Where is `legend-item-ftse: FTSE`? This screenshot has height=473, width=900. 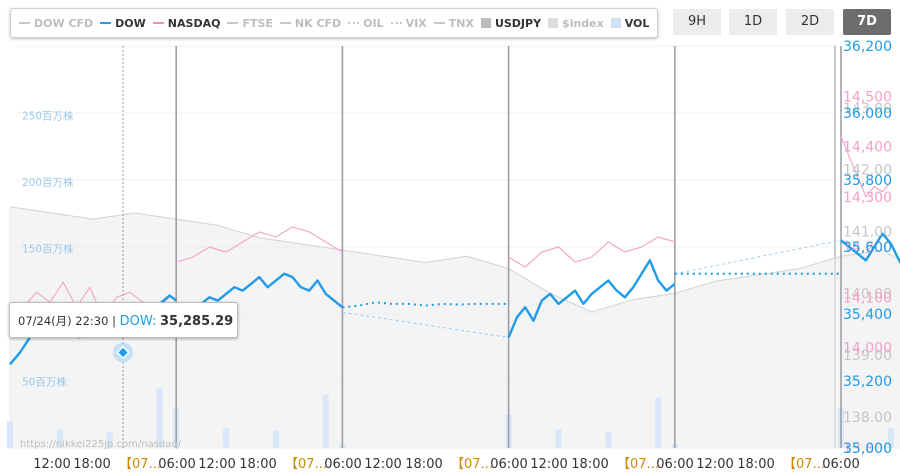
legend-item-ftse: FTSE is located at coordinates (250, 23).